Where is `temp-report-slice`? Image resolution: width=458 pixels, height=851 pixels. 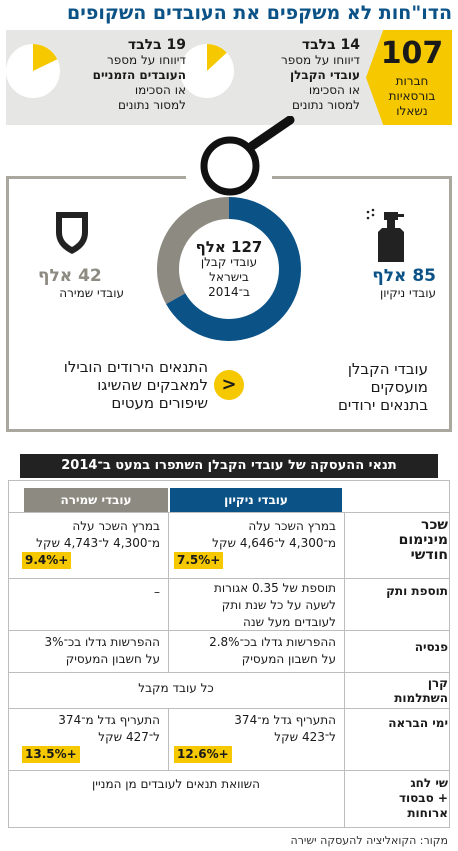 temp-report-slice is located at coordinates (45, 57).